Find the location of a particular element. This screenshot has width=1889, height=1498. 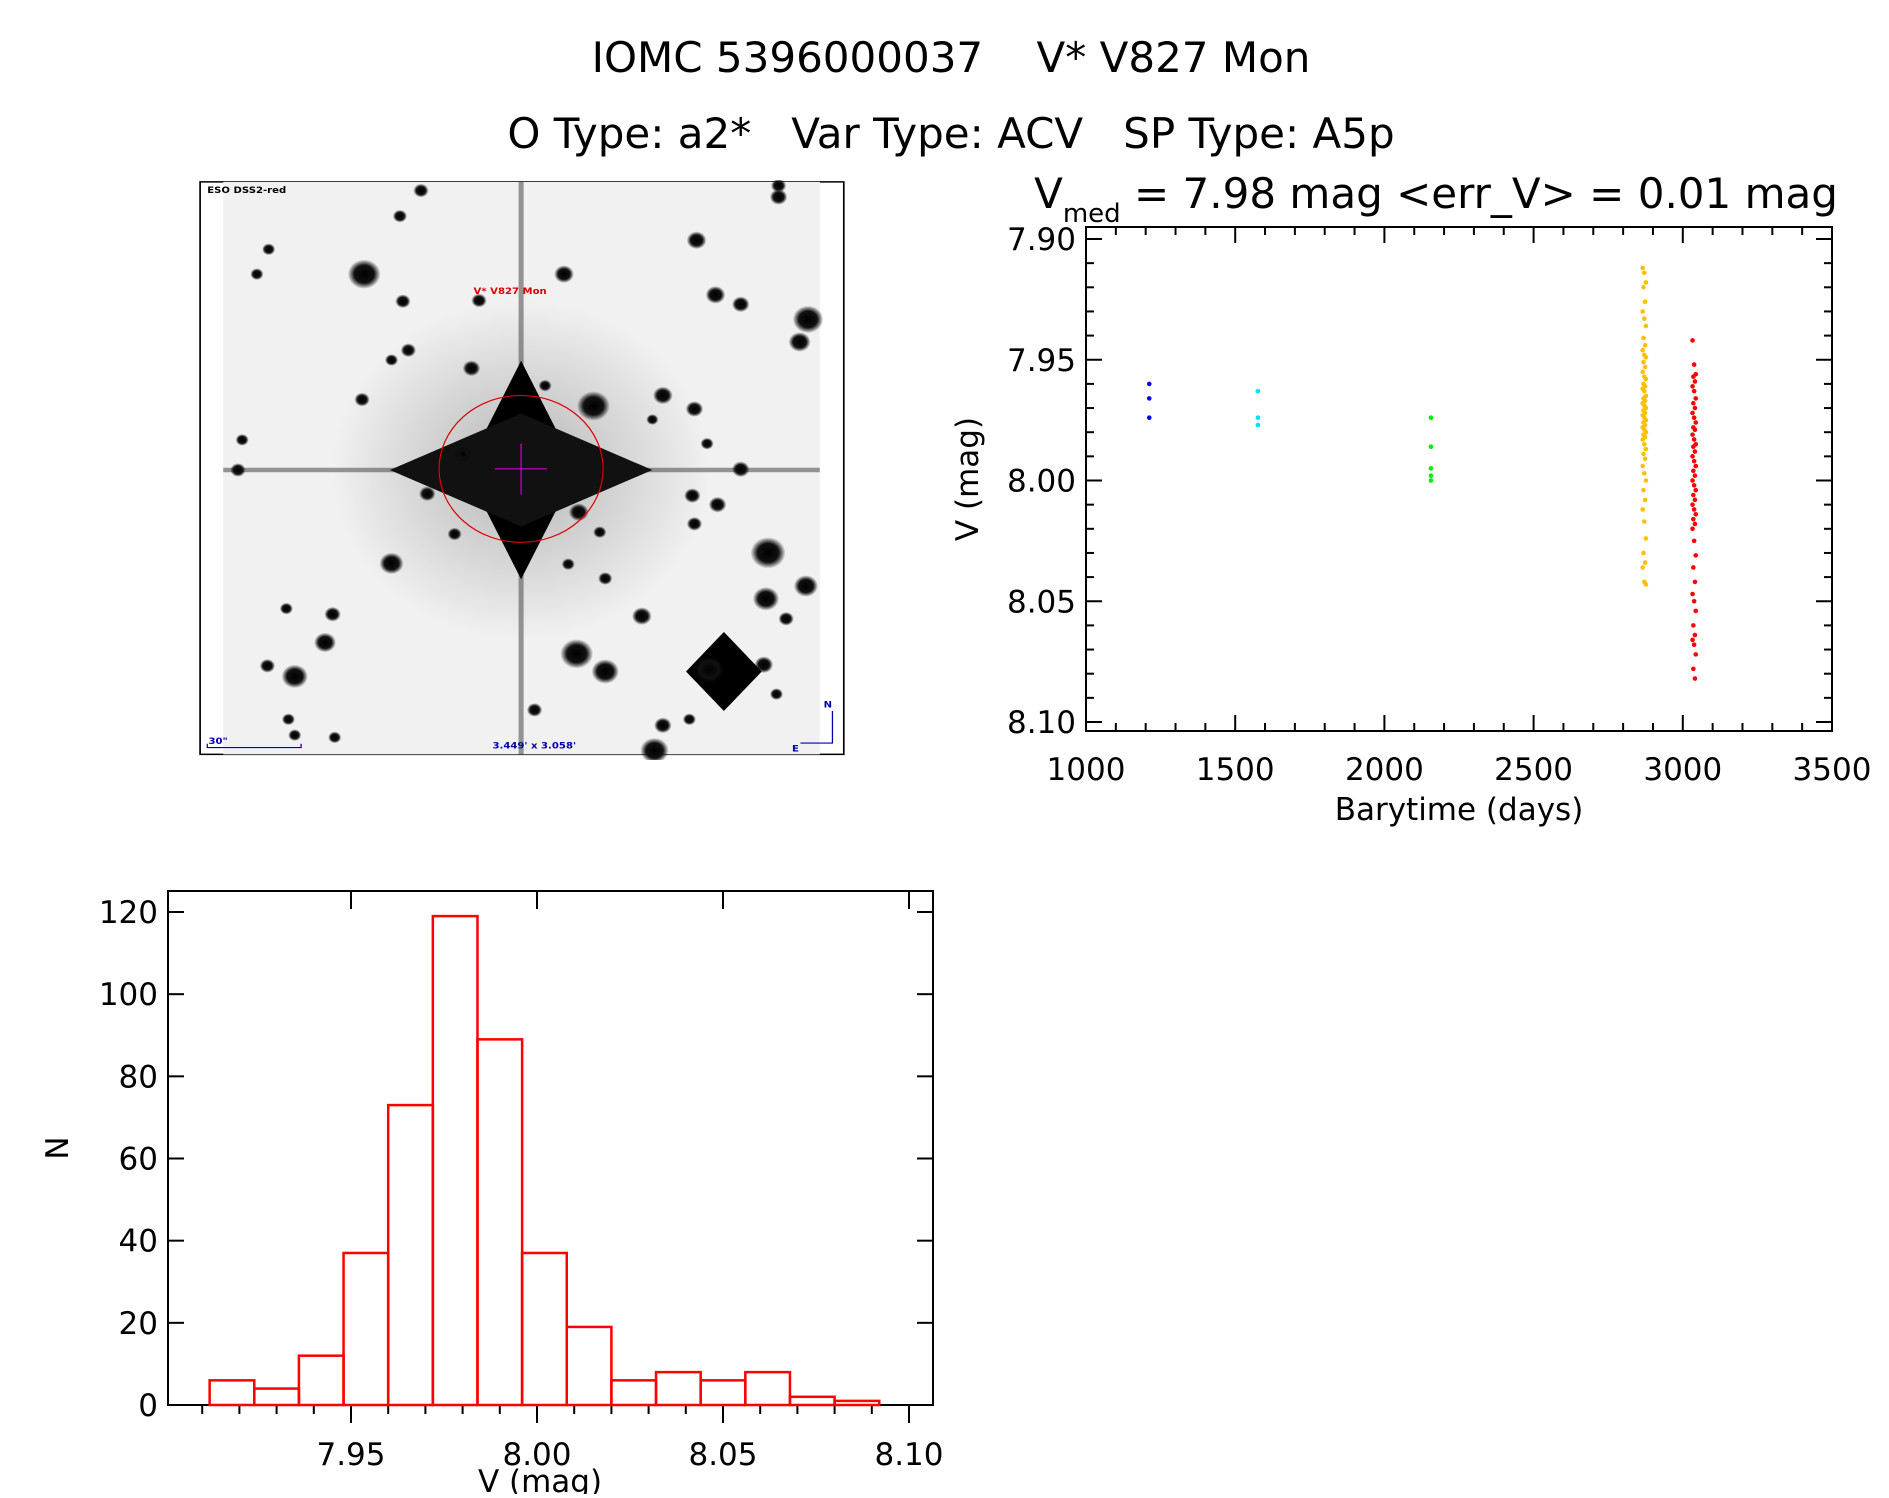

y-tick-label: 40 is located at coordinates (138, 1242).